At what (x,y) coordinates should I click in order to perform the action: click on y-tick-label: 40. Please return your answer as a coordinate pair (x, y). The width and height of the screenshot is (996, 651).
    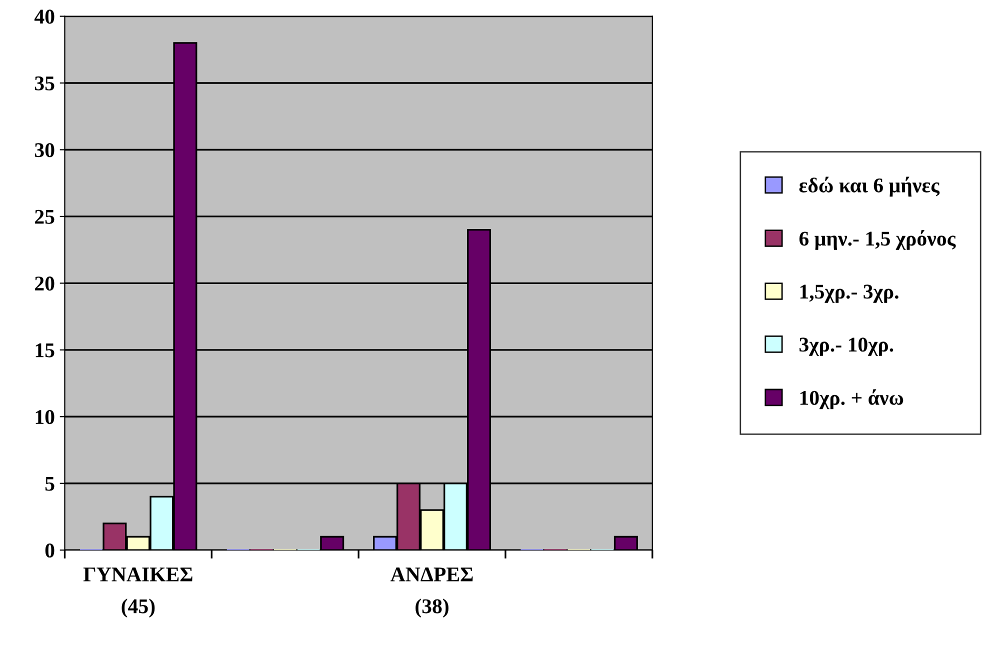
    Looking at the image, I should click on (44, 17).